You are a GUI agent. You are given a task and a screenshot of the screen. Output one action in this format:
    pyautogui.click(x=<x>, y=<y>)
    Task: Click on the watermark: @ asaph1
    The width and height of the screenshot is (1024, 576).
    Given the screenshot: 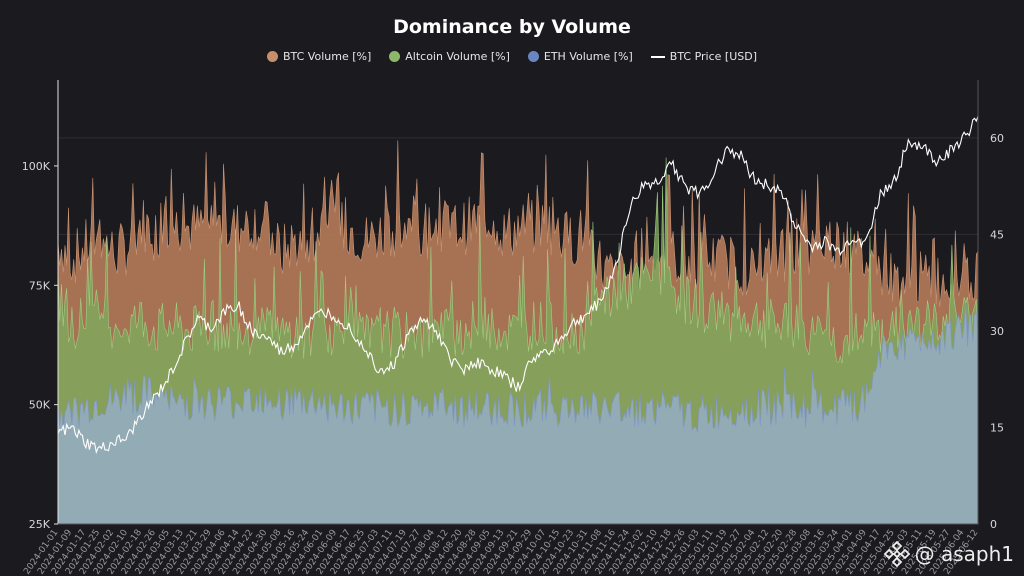 What is the action you would take?
    pyautogui.click(x=948, y=554)
    